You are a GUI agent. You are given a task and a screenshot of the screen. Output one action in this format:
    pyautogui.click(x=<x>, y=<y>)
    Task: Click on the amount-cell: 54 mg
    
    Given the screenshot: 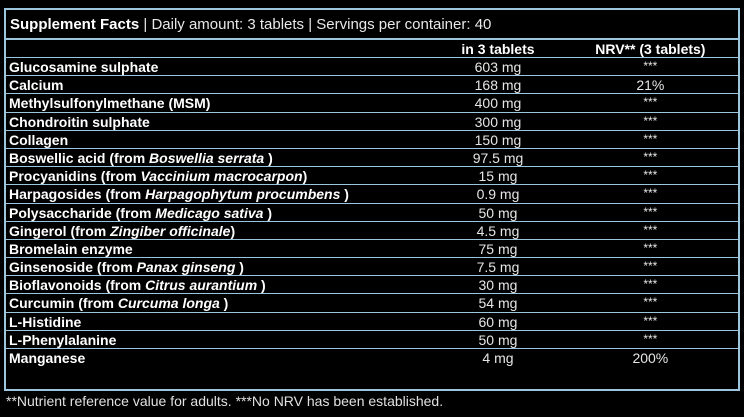 What is the action you would take?
    pyautogui.click(x=498, y=303)
    